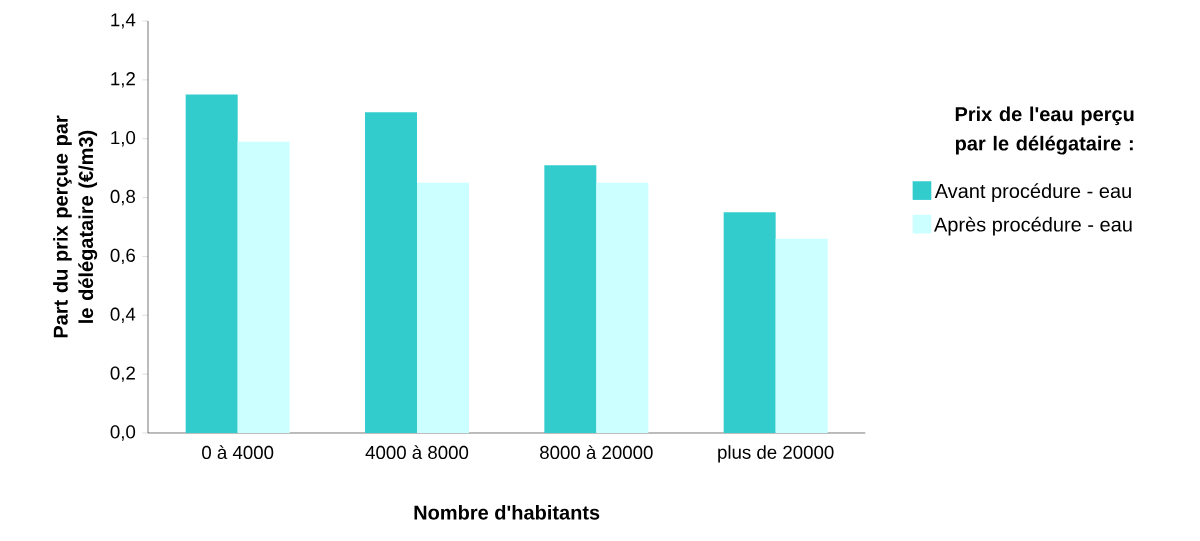  What do you see at coordinates (776, 454) in the screenshot?
I see `x-tick-label: plus de 20000` at bounding box center [776, 454].